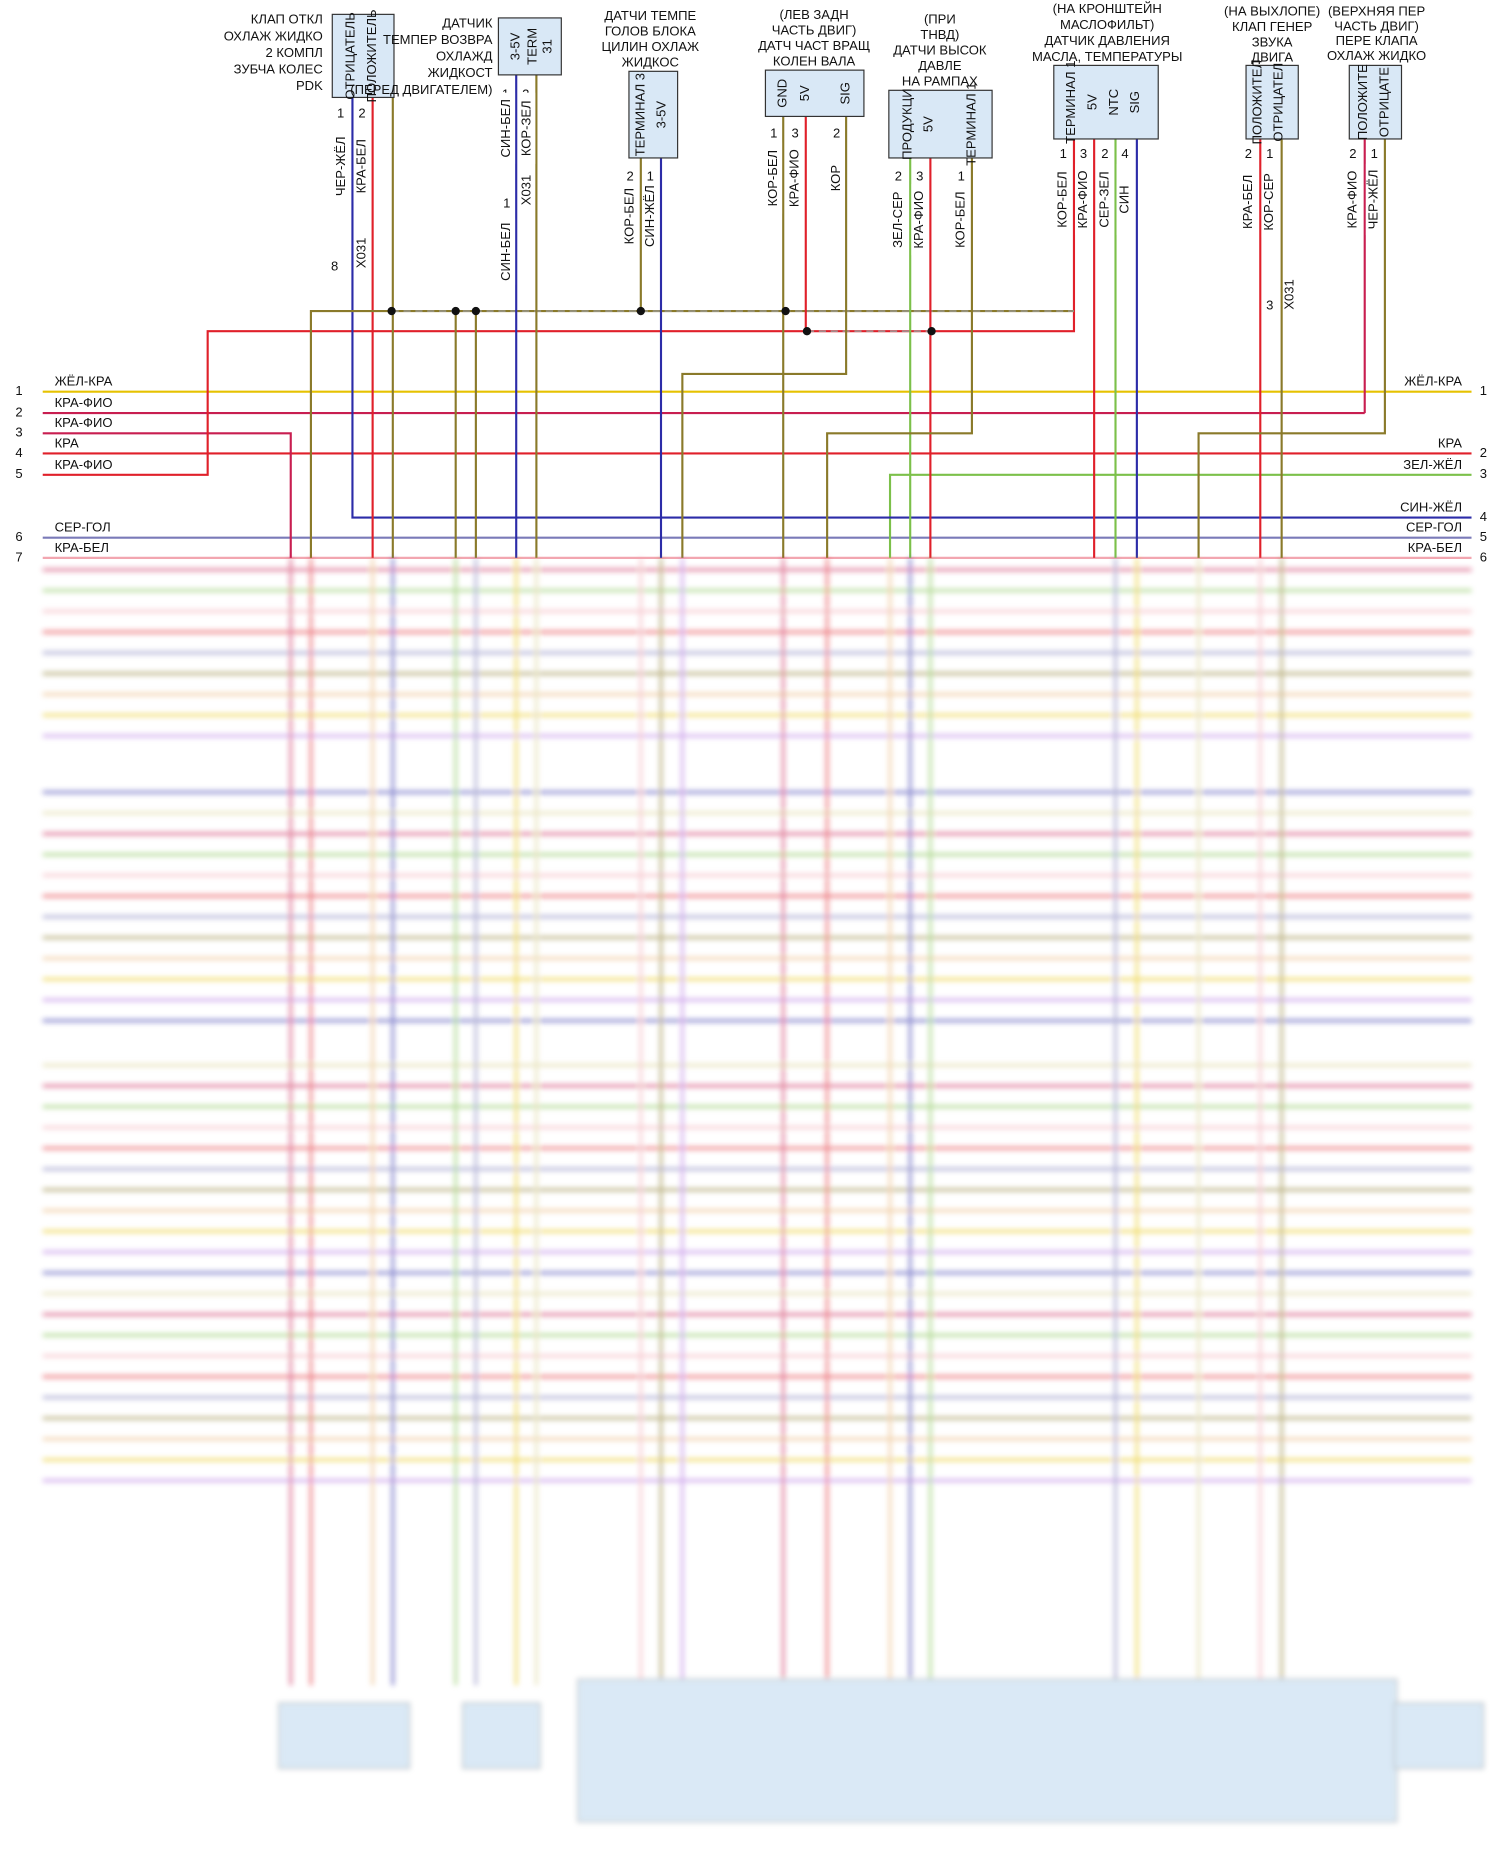 Image resolution: width=1500 pixels, height=1861 pixels. Describe the element at coordinates (1272, 41) in the screenshot. I see `component-label: ЗВУКА` at that location.